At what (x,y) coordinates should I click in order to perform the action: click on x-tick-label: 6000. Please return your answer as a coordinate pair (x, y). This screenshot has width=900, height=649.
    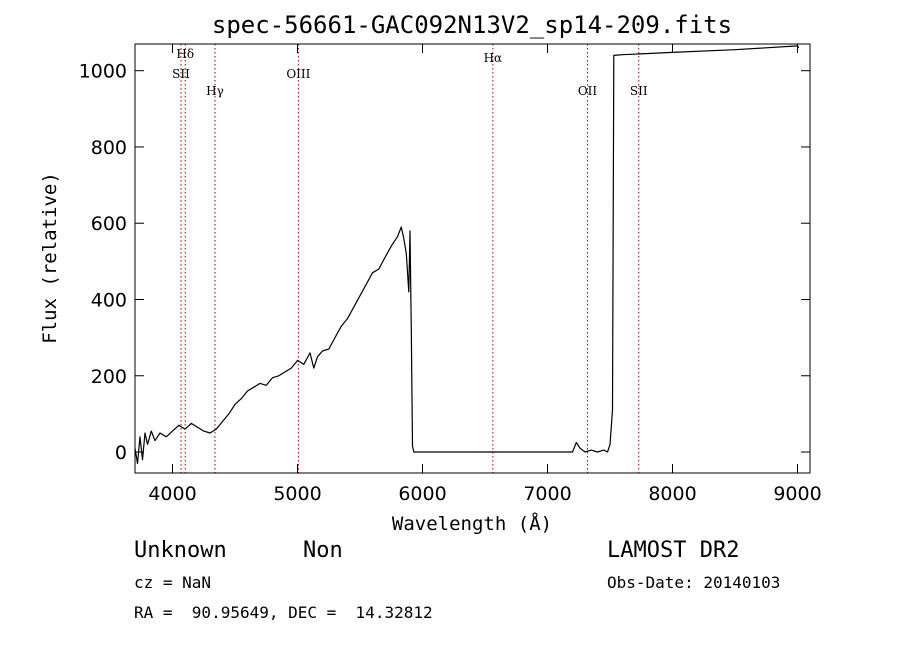
    Looking at the image, I should click on (422, 494).